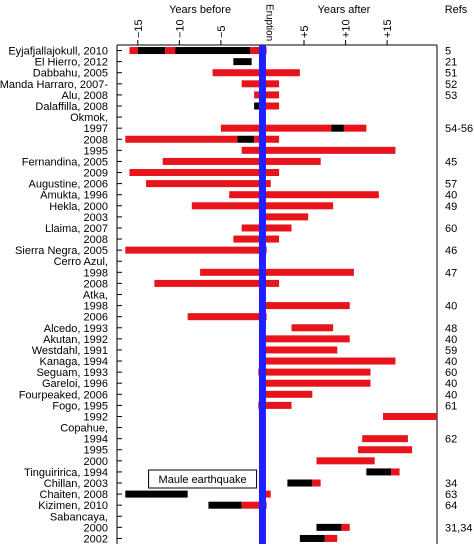 Image resolution: width=474 pixels, height=545 pixels. Describe the element at coordinates (96, 417) in the screenshot. I see `row-label: 1992` at that location.